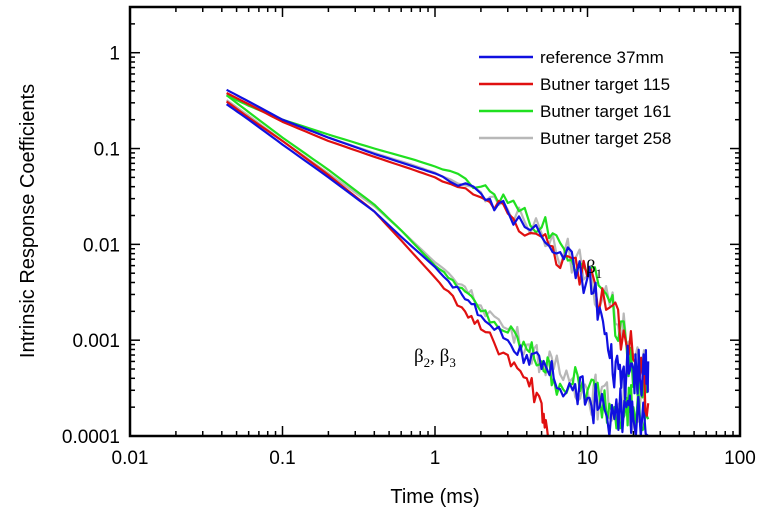 This screenshot has width=767, height=516. I want to click on legend-label-butner-161: Butner target 161, so click(605, 111).